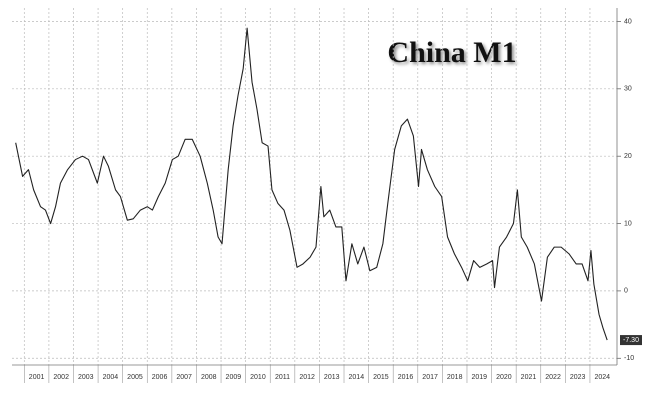 The image size is (652, 403). What do you see at coordinates (37, 377) in the screenshot?
I see `x-tick-label: 2001` at bounding box center [37, 377].